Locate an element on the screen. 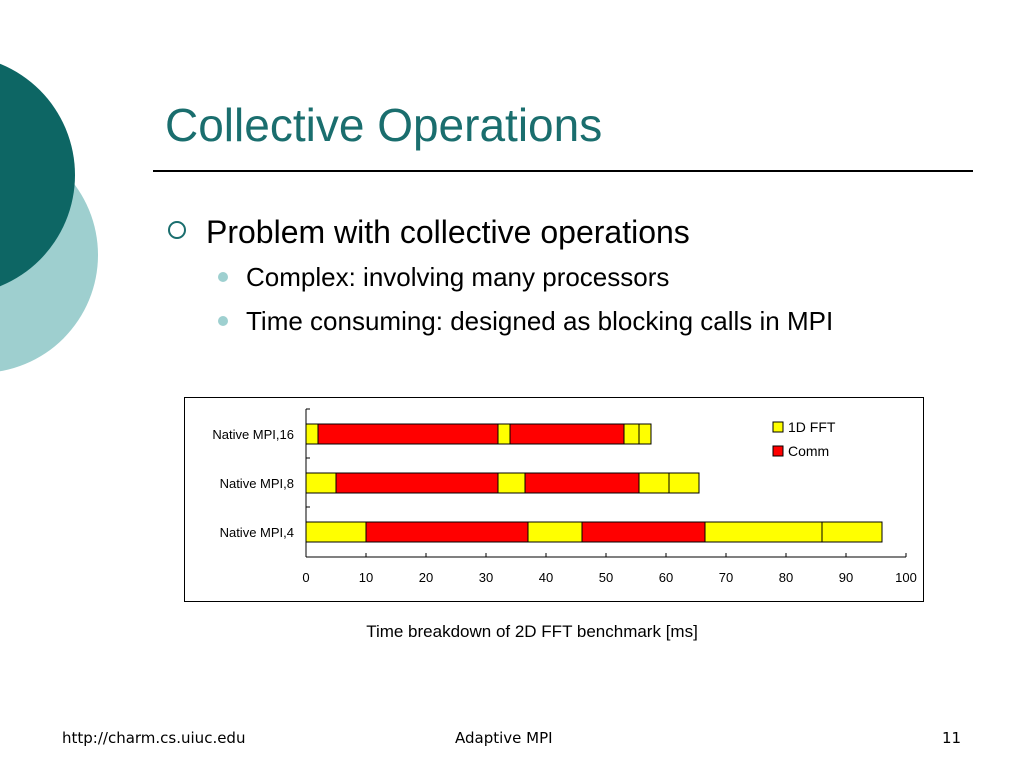 The image size is (1024, 768). x-tick-label: 10 is located at coordinates (366, 577).